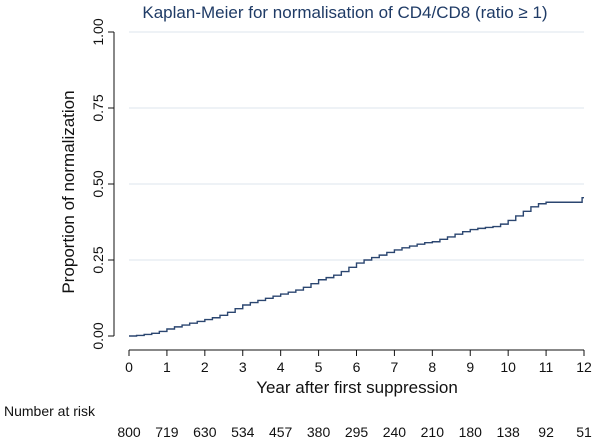 The image size is (598, 440). Describe the element at coordinates (281, 367) in the screenshot. I see `x-tick-label-4: 4` at that location.